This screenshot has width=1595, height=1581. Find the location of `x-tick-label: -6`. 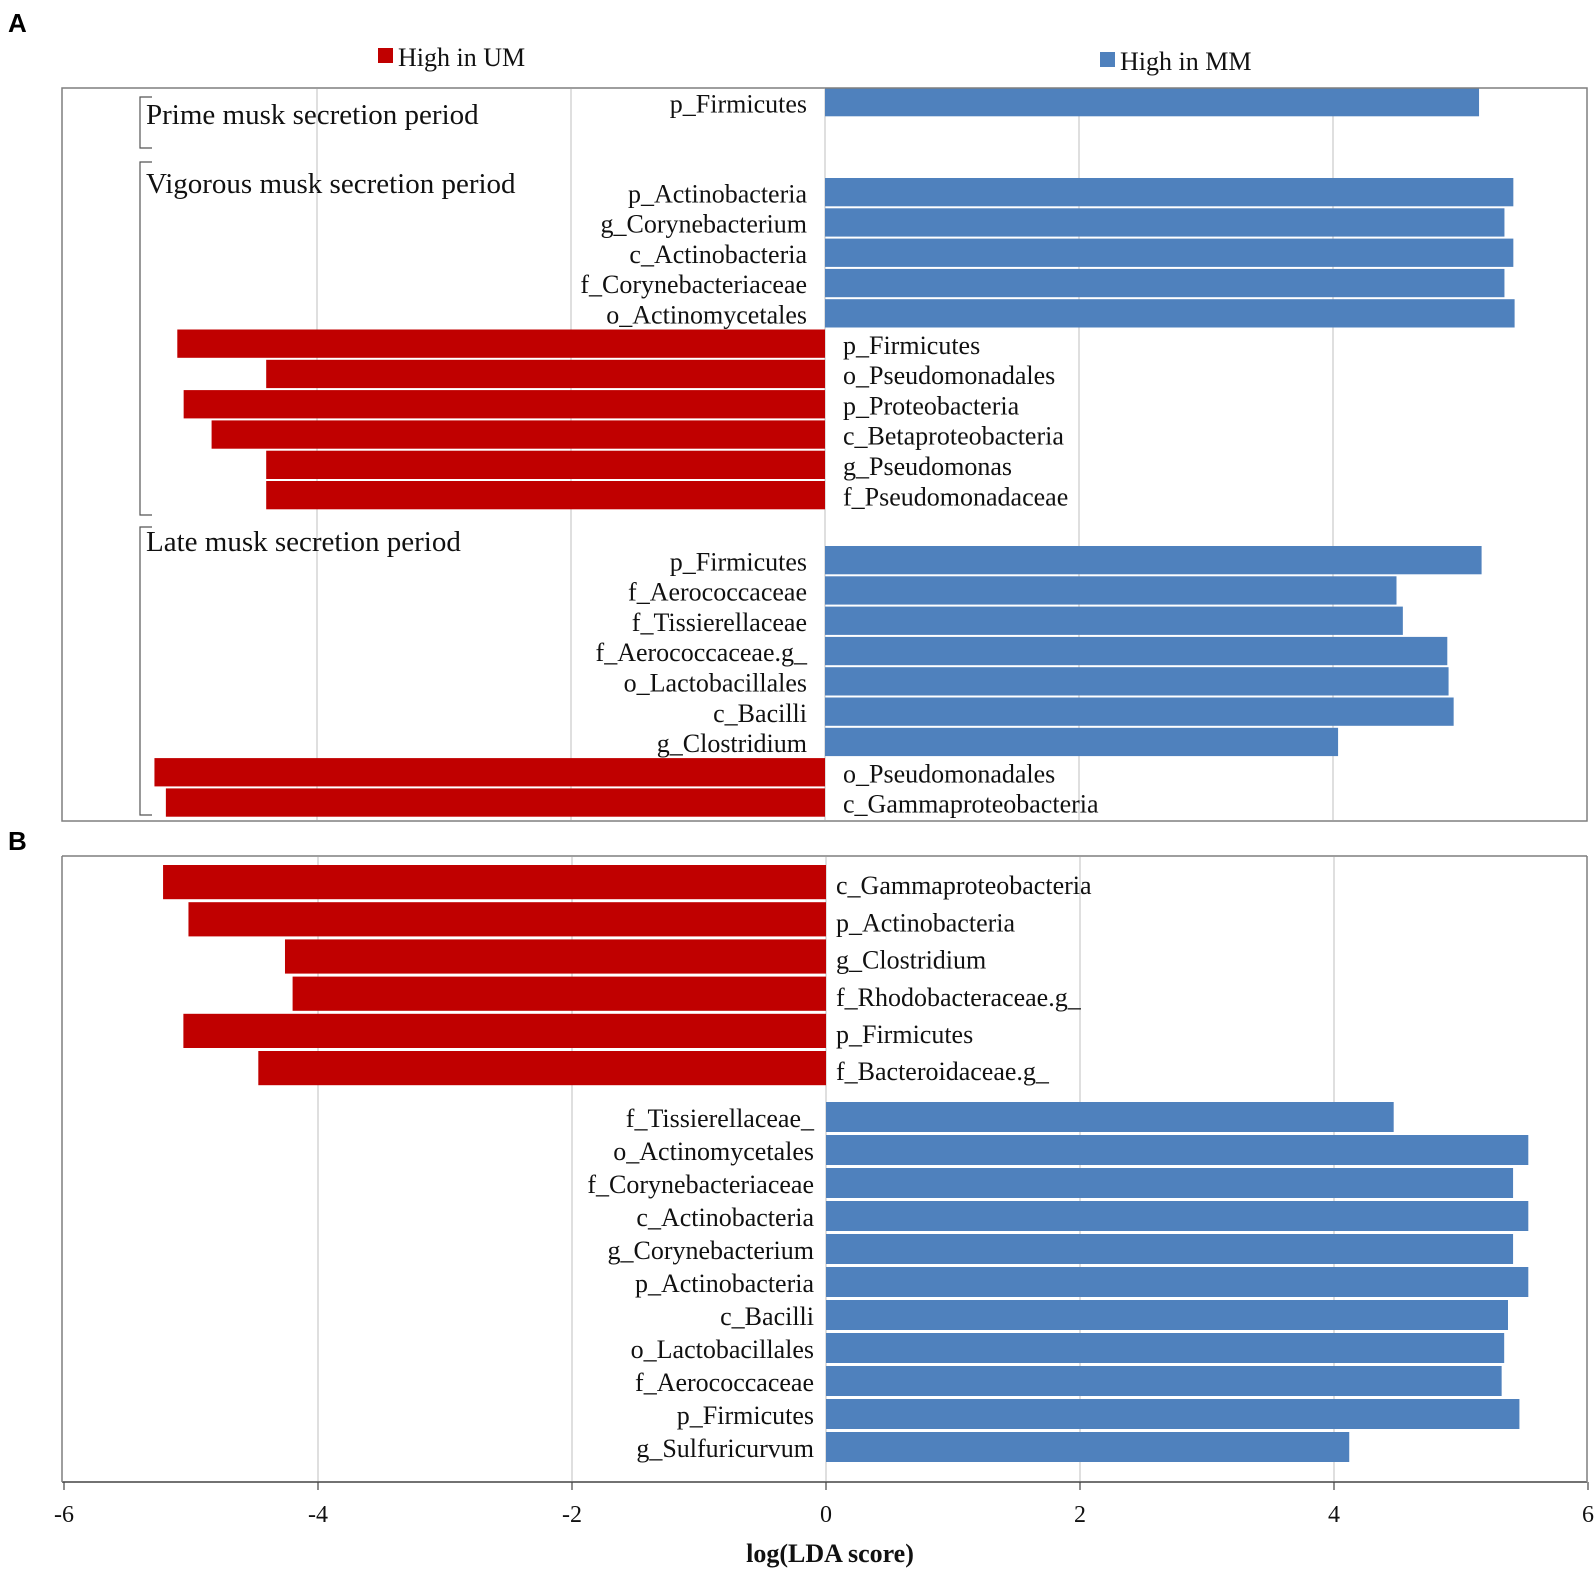

x-tick-label: -6 is located at coordinates (64, 1515).